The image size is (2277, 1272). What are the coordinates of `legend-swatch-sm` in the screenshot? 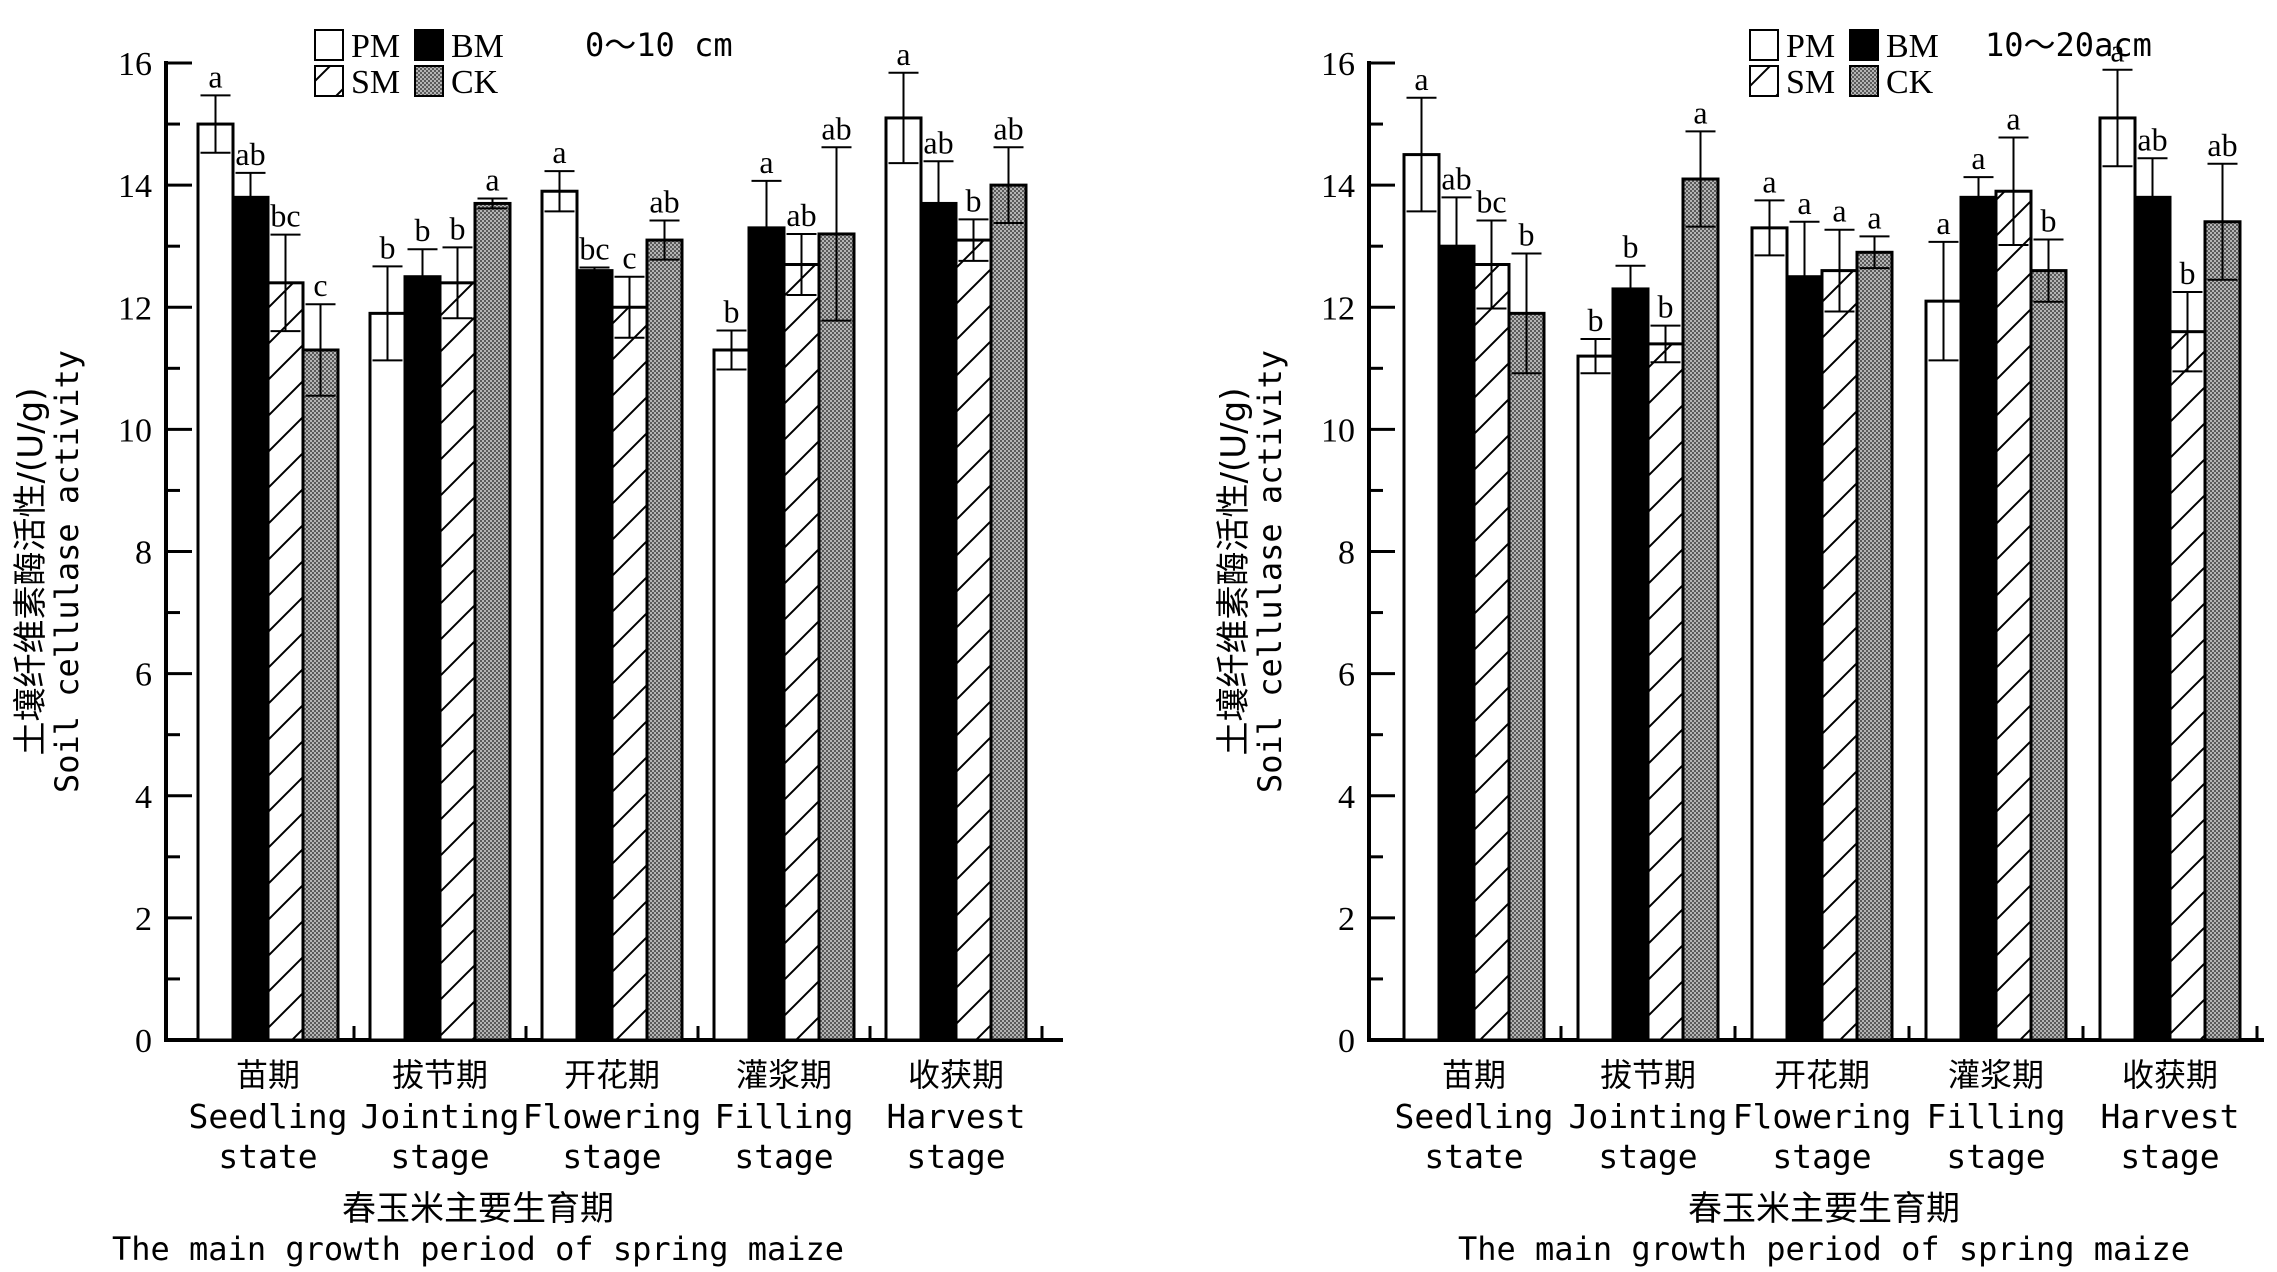 It's located at (329, 81).